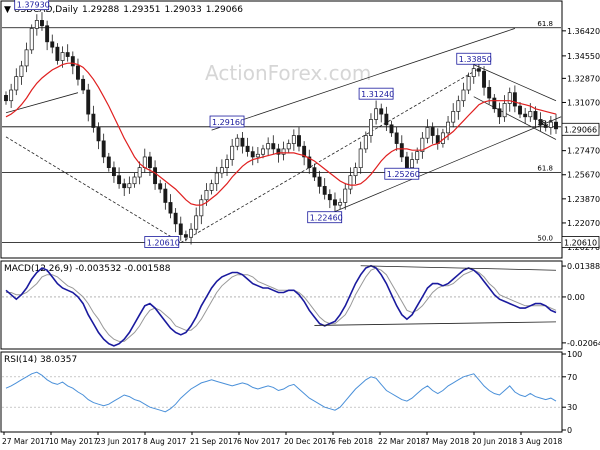  Describe the element at coordinates (458, 268) in the screenshot. I see `macd-resistance-line` at that location.